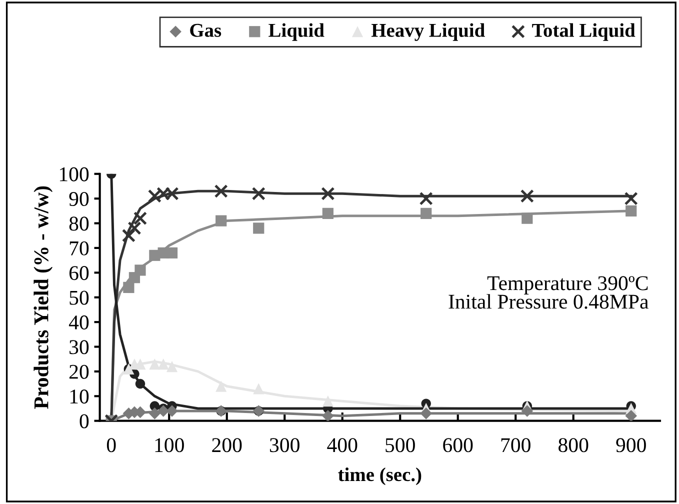 The width and height of the screenshot is (679, 504). Describe the element at coordinates (79, 199) in the screenshot. I see `y-tick-label: 90` at that location.